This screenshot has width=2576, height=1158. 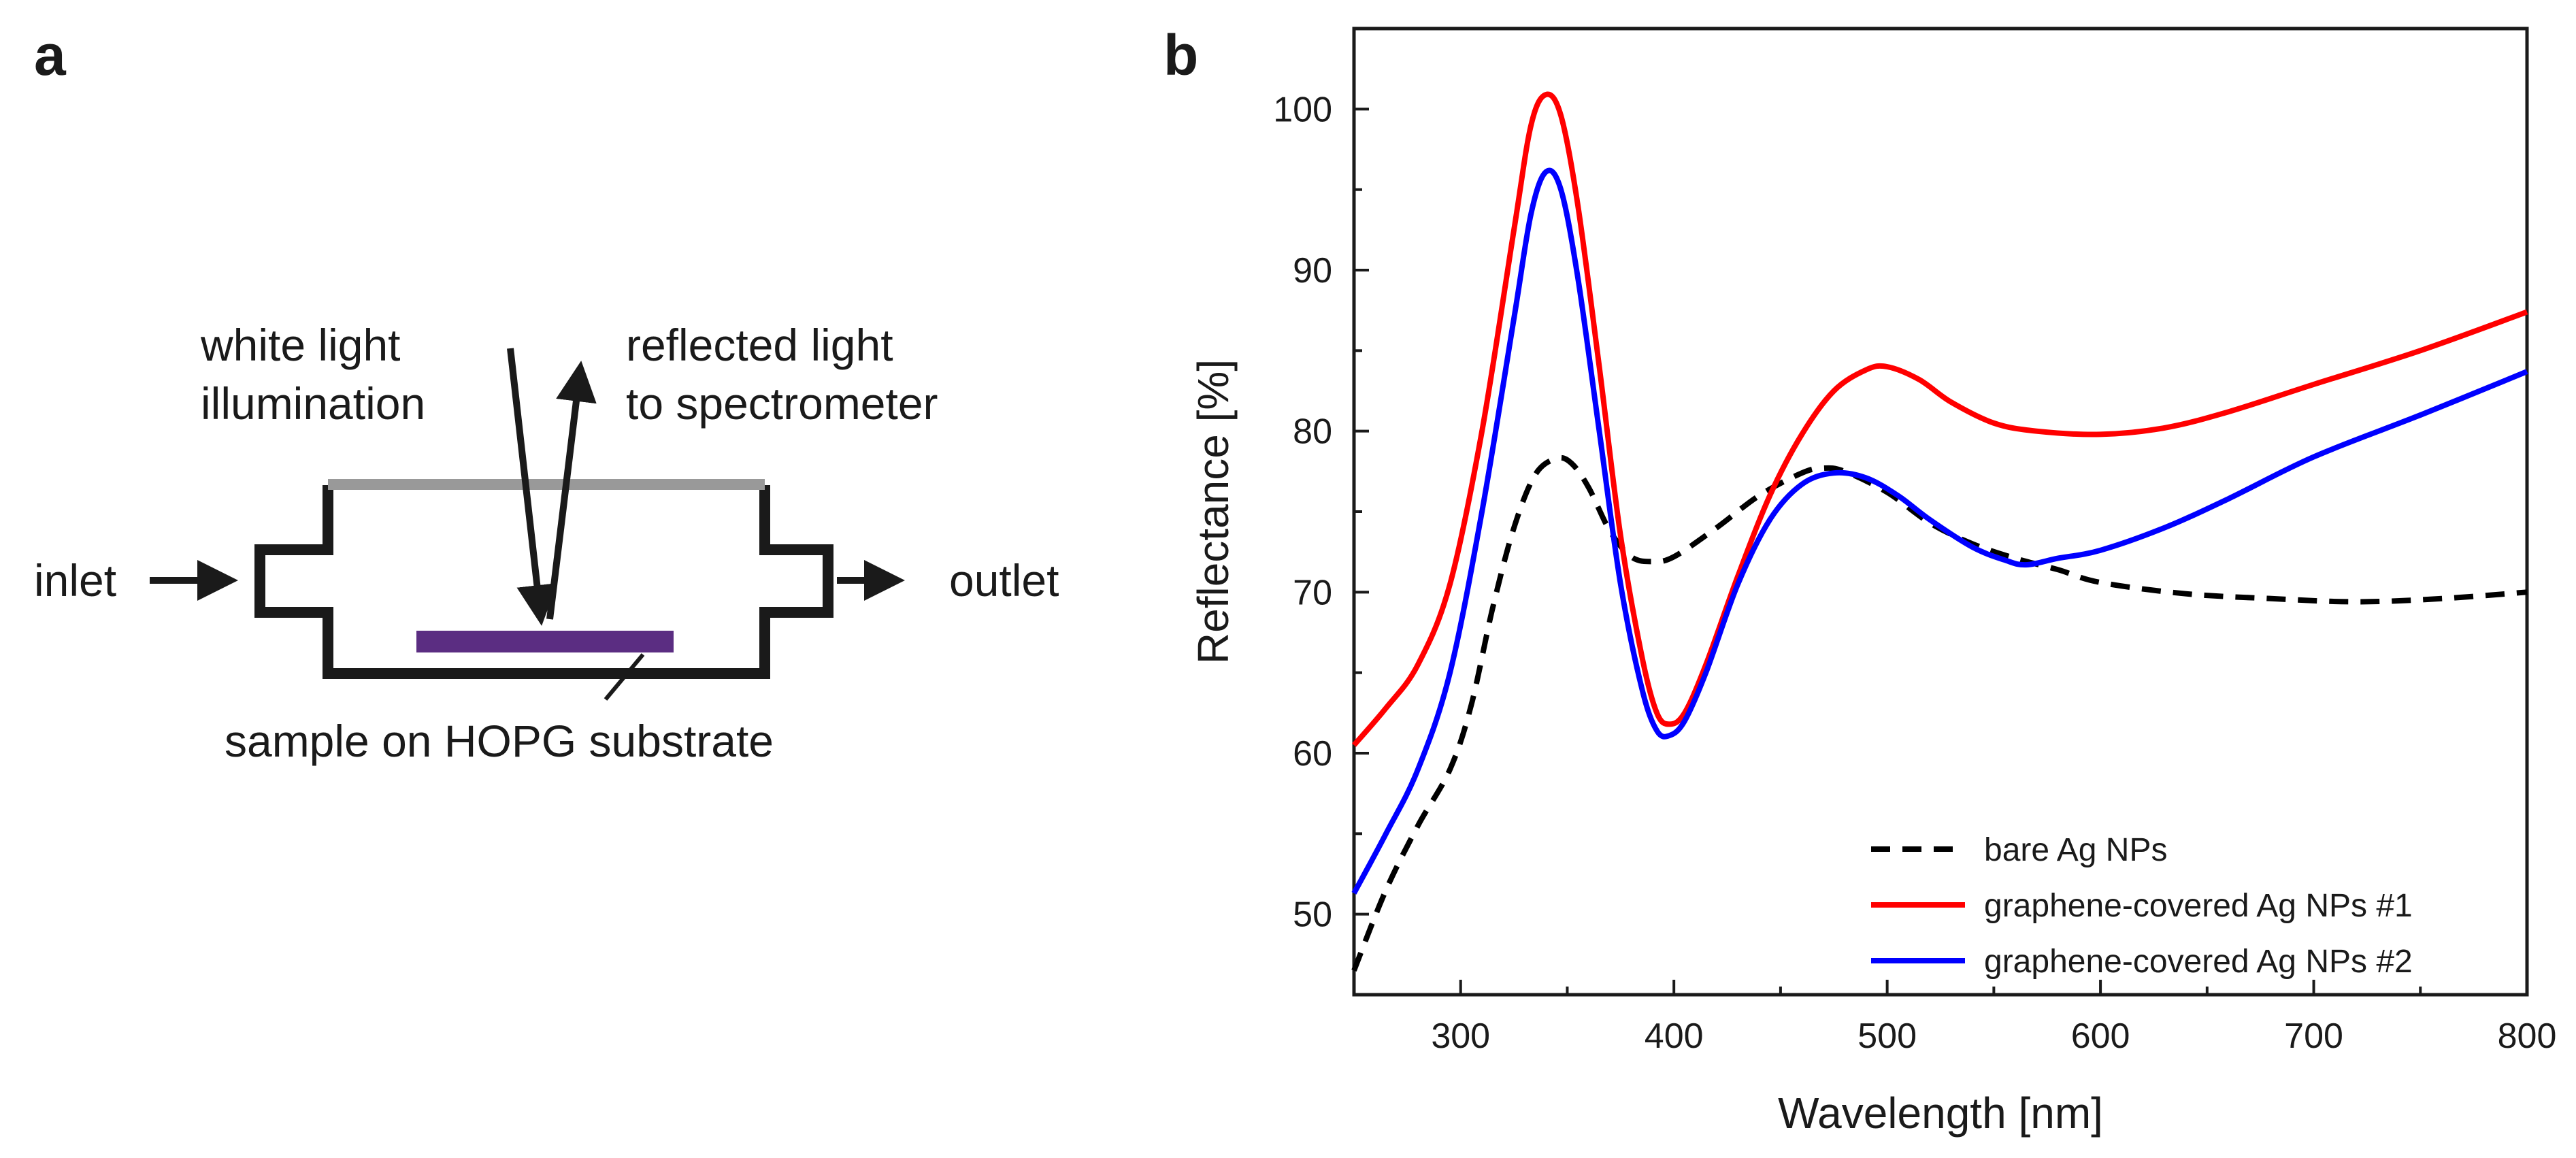 What do you see at coordinates (1321, 512) in the screenshot?
I see `y-axis-ticks: 50 60 70 80 90 100` at bounding box center [1321, 512].